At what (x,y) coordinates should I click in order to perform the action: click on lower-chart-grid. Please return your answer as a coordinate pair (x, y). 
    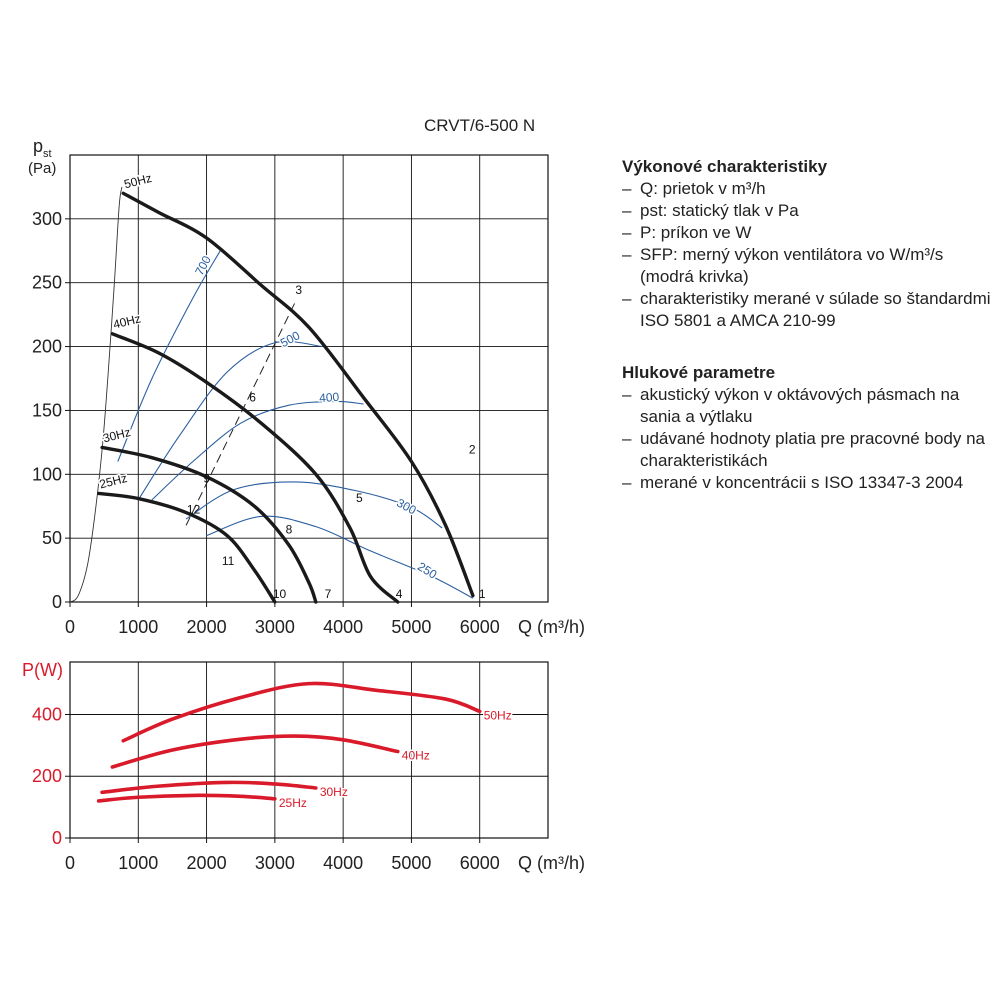
    Looking at the image, I should click on (309, 750).